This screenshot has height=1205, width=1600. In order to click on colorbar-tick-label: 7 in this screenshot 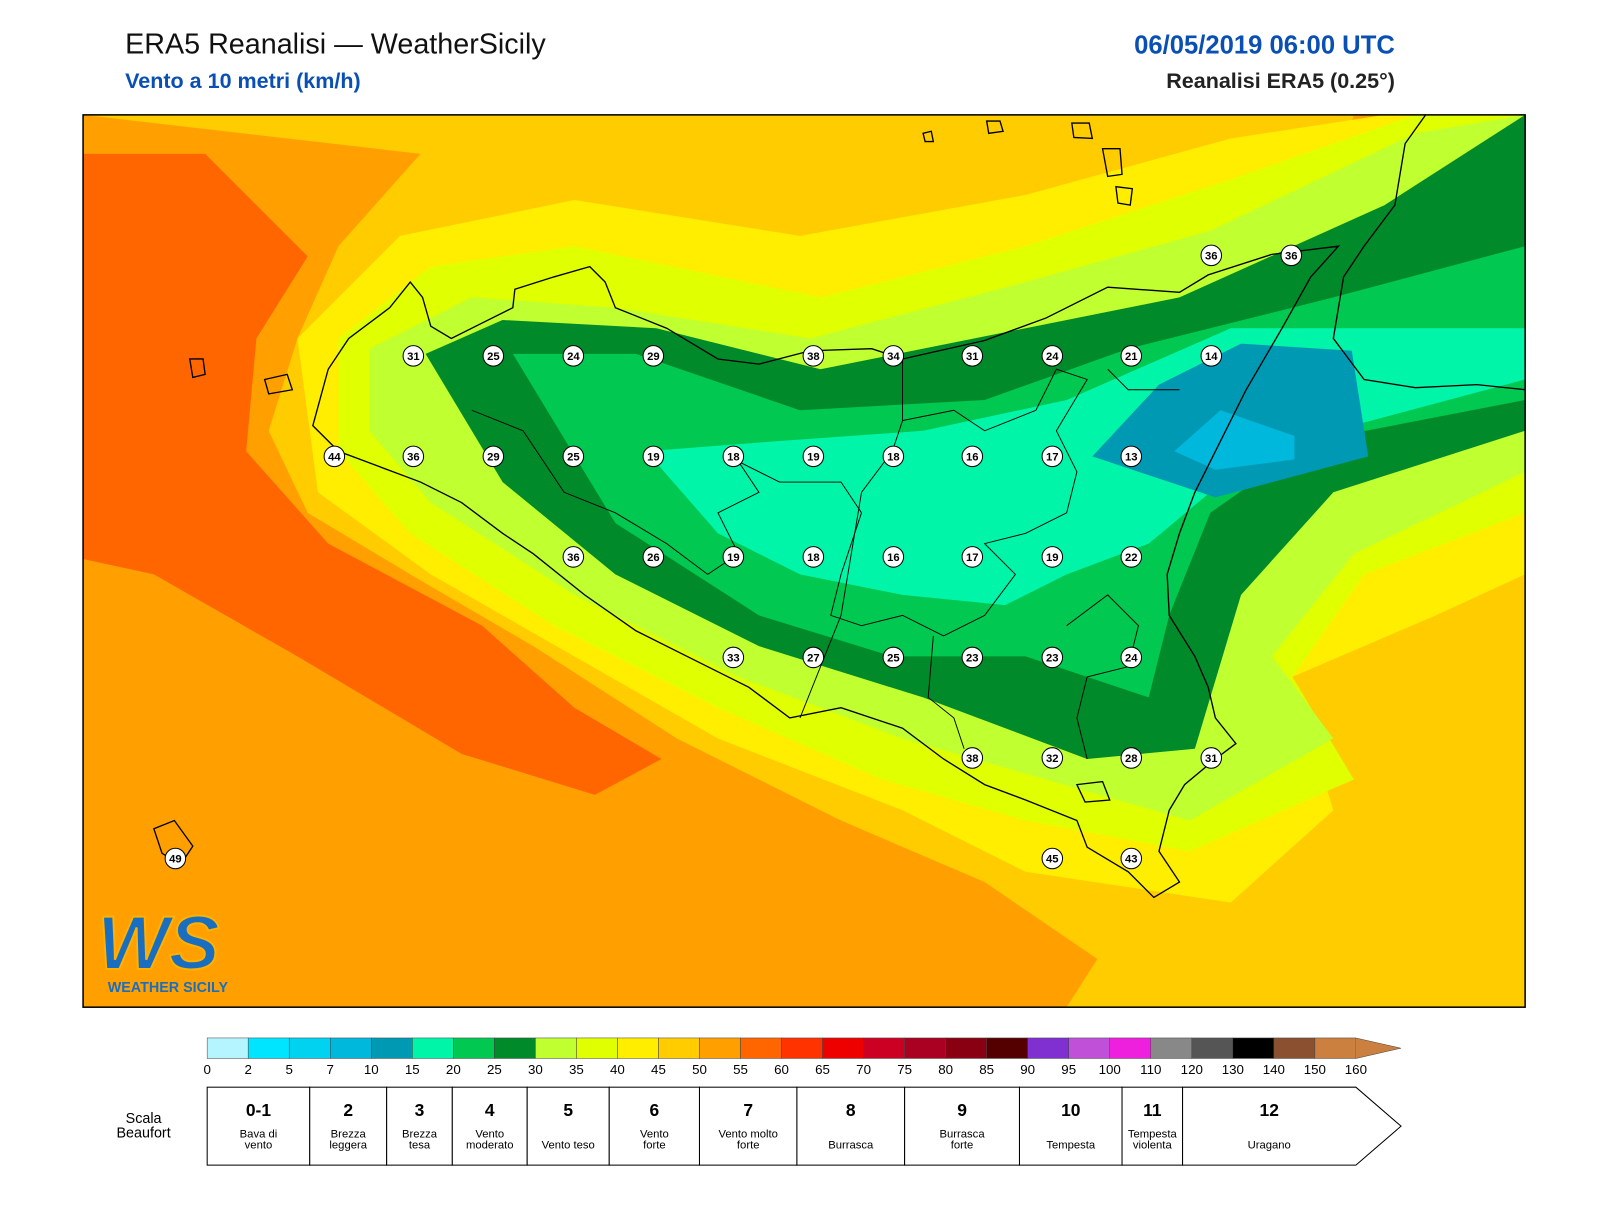, I will do `click(330, 1069)`.